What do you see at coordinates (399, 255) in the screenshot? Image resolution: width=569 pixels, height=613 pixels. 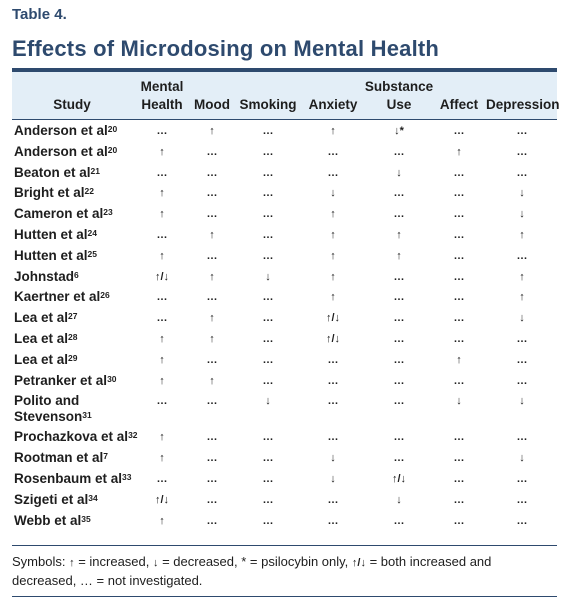 I see `cell-substance-use: ↑` at bounding box center [399, 255].